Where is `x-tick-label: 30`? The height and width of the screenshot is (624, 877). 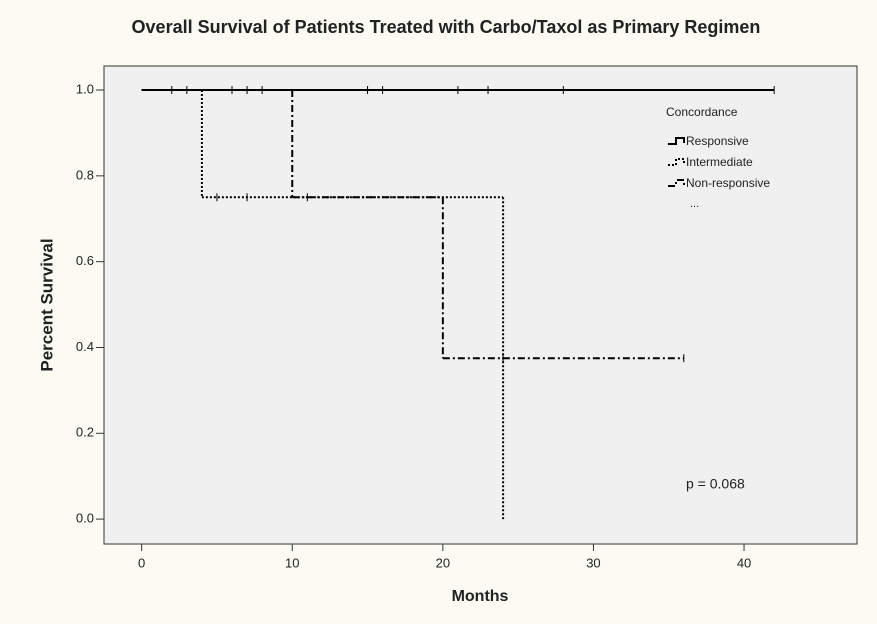 x-tick-label: 30 is located at coordinates (593, 562).